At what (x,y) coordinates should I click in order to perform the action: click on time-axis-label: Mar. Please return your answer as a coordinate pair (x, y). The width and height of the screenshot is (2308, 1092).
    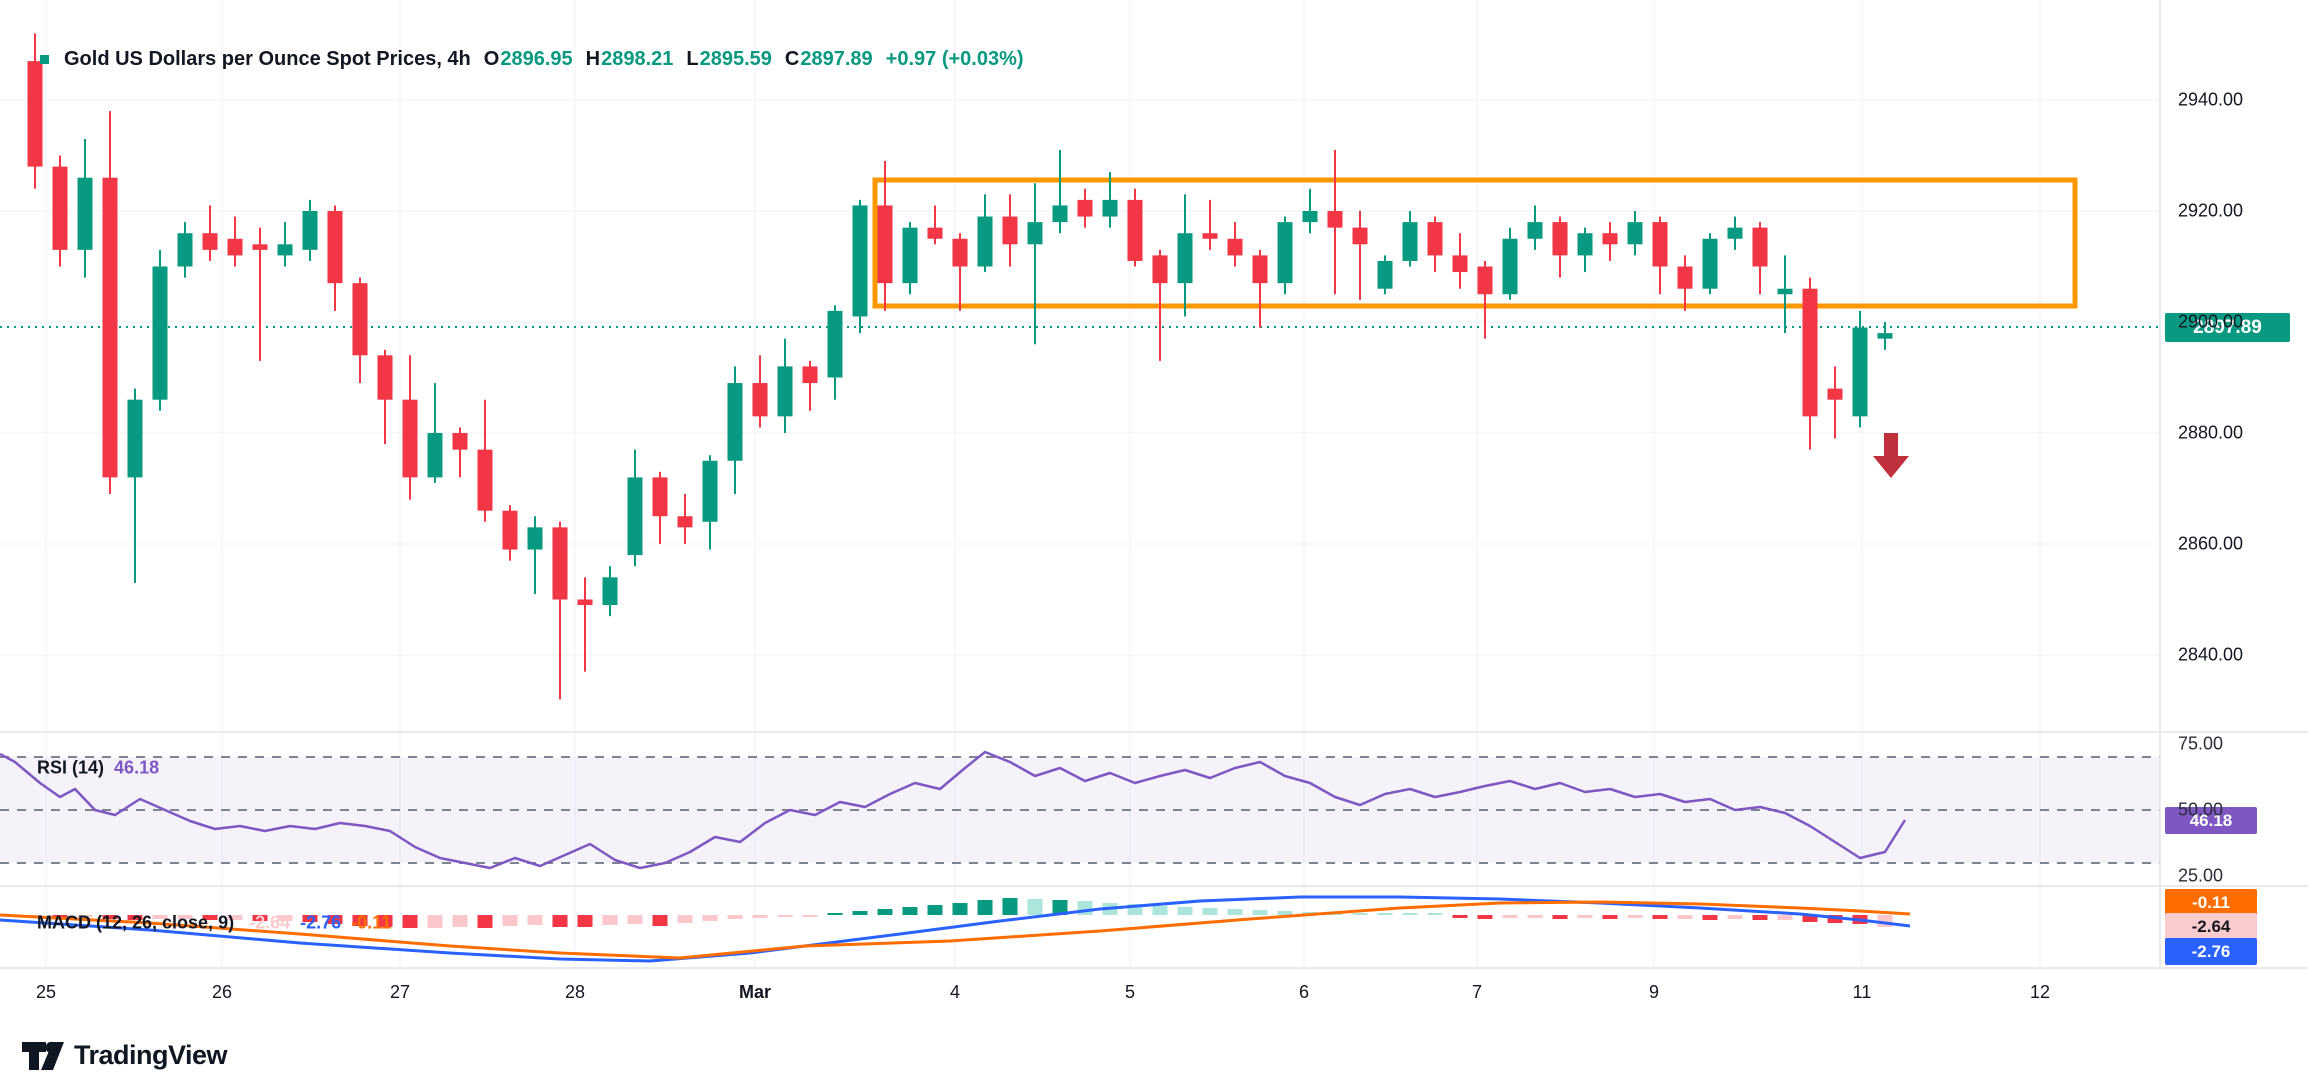
    Looking at the image, I should click on (755, 992).